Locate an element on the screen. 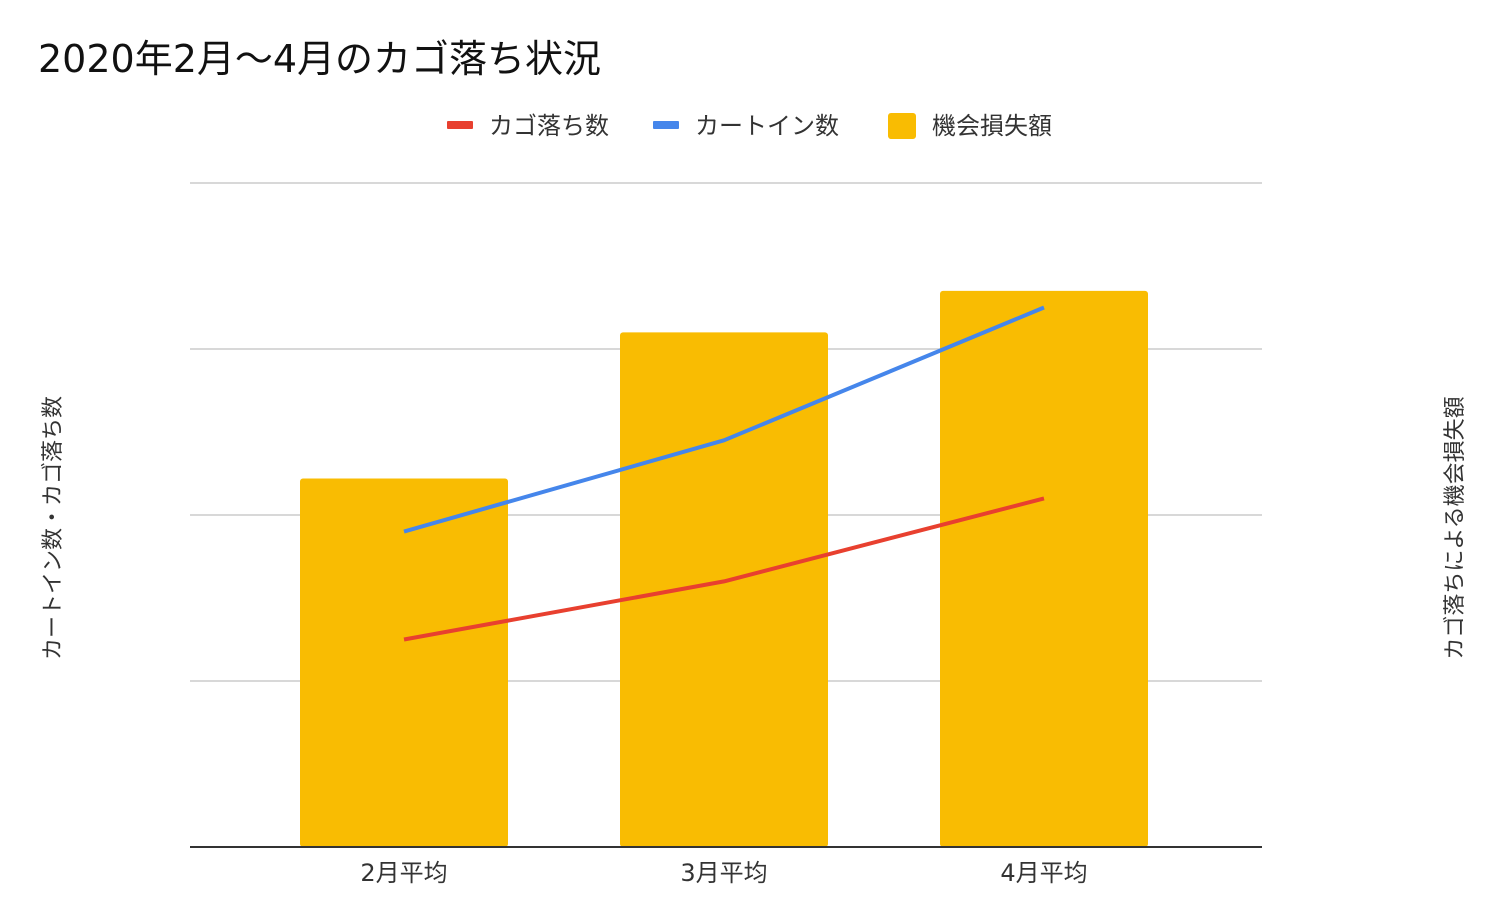  x-axis-ticks: 2月平均 3月平均 4月平均 is located at coordinates (723, 873).